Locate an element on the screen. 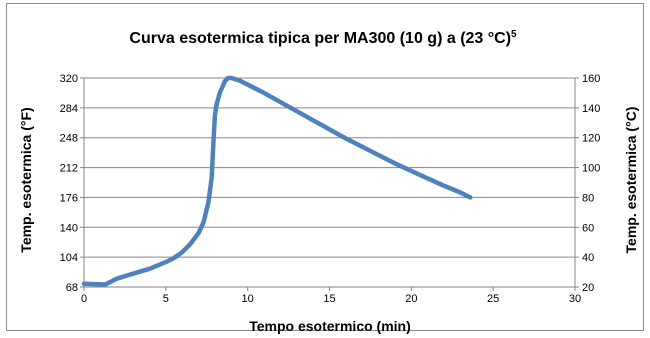 The width and height of the screenshot is (650, 338). x-tick-label: 20 is located at coordinates (411, 299).